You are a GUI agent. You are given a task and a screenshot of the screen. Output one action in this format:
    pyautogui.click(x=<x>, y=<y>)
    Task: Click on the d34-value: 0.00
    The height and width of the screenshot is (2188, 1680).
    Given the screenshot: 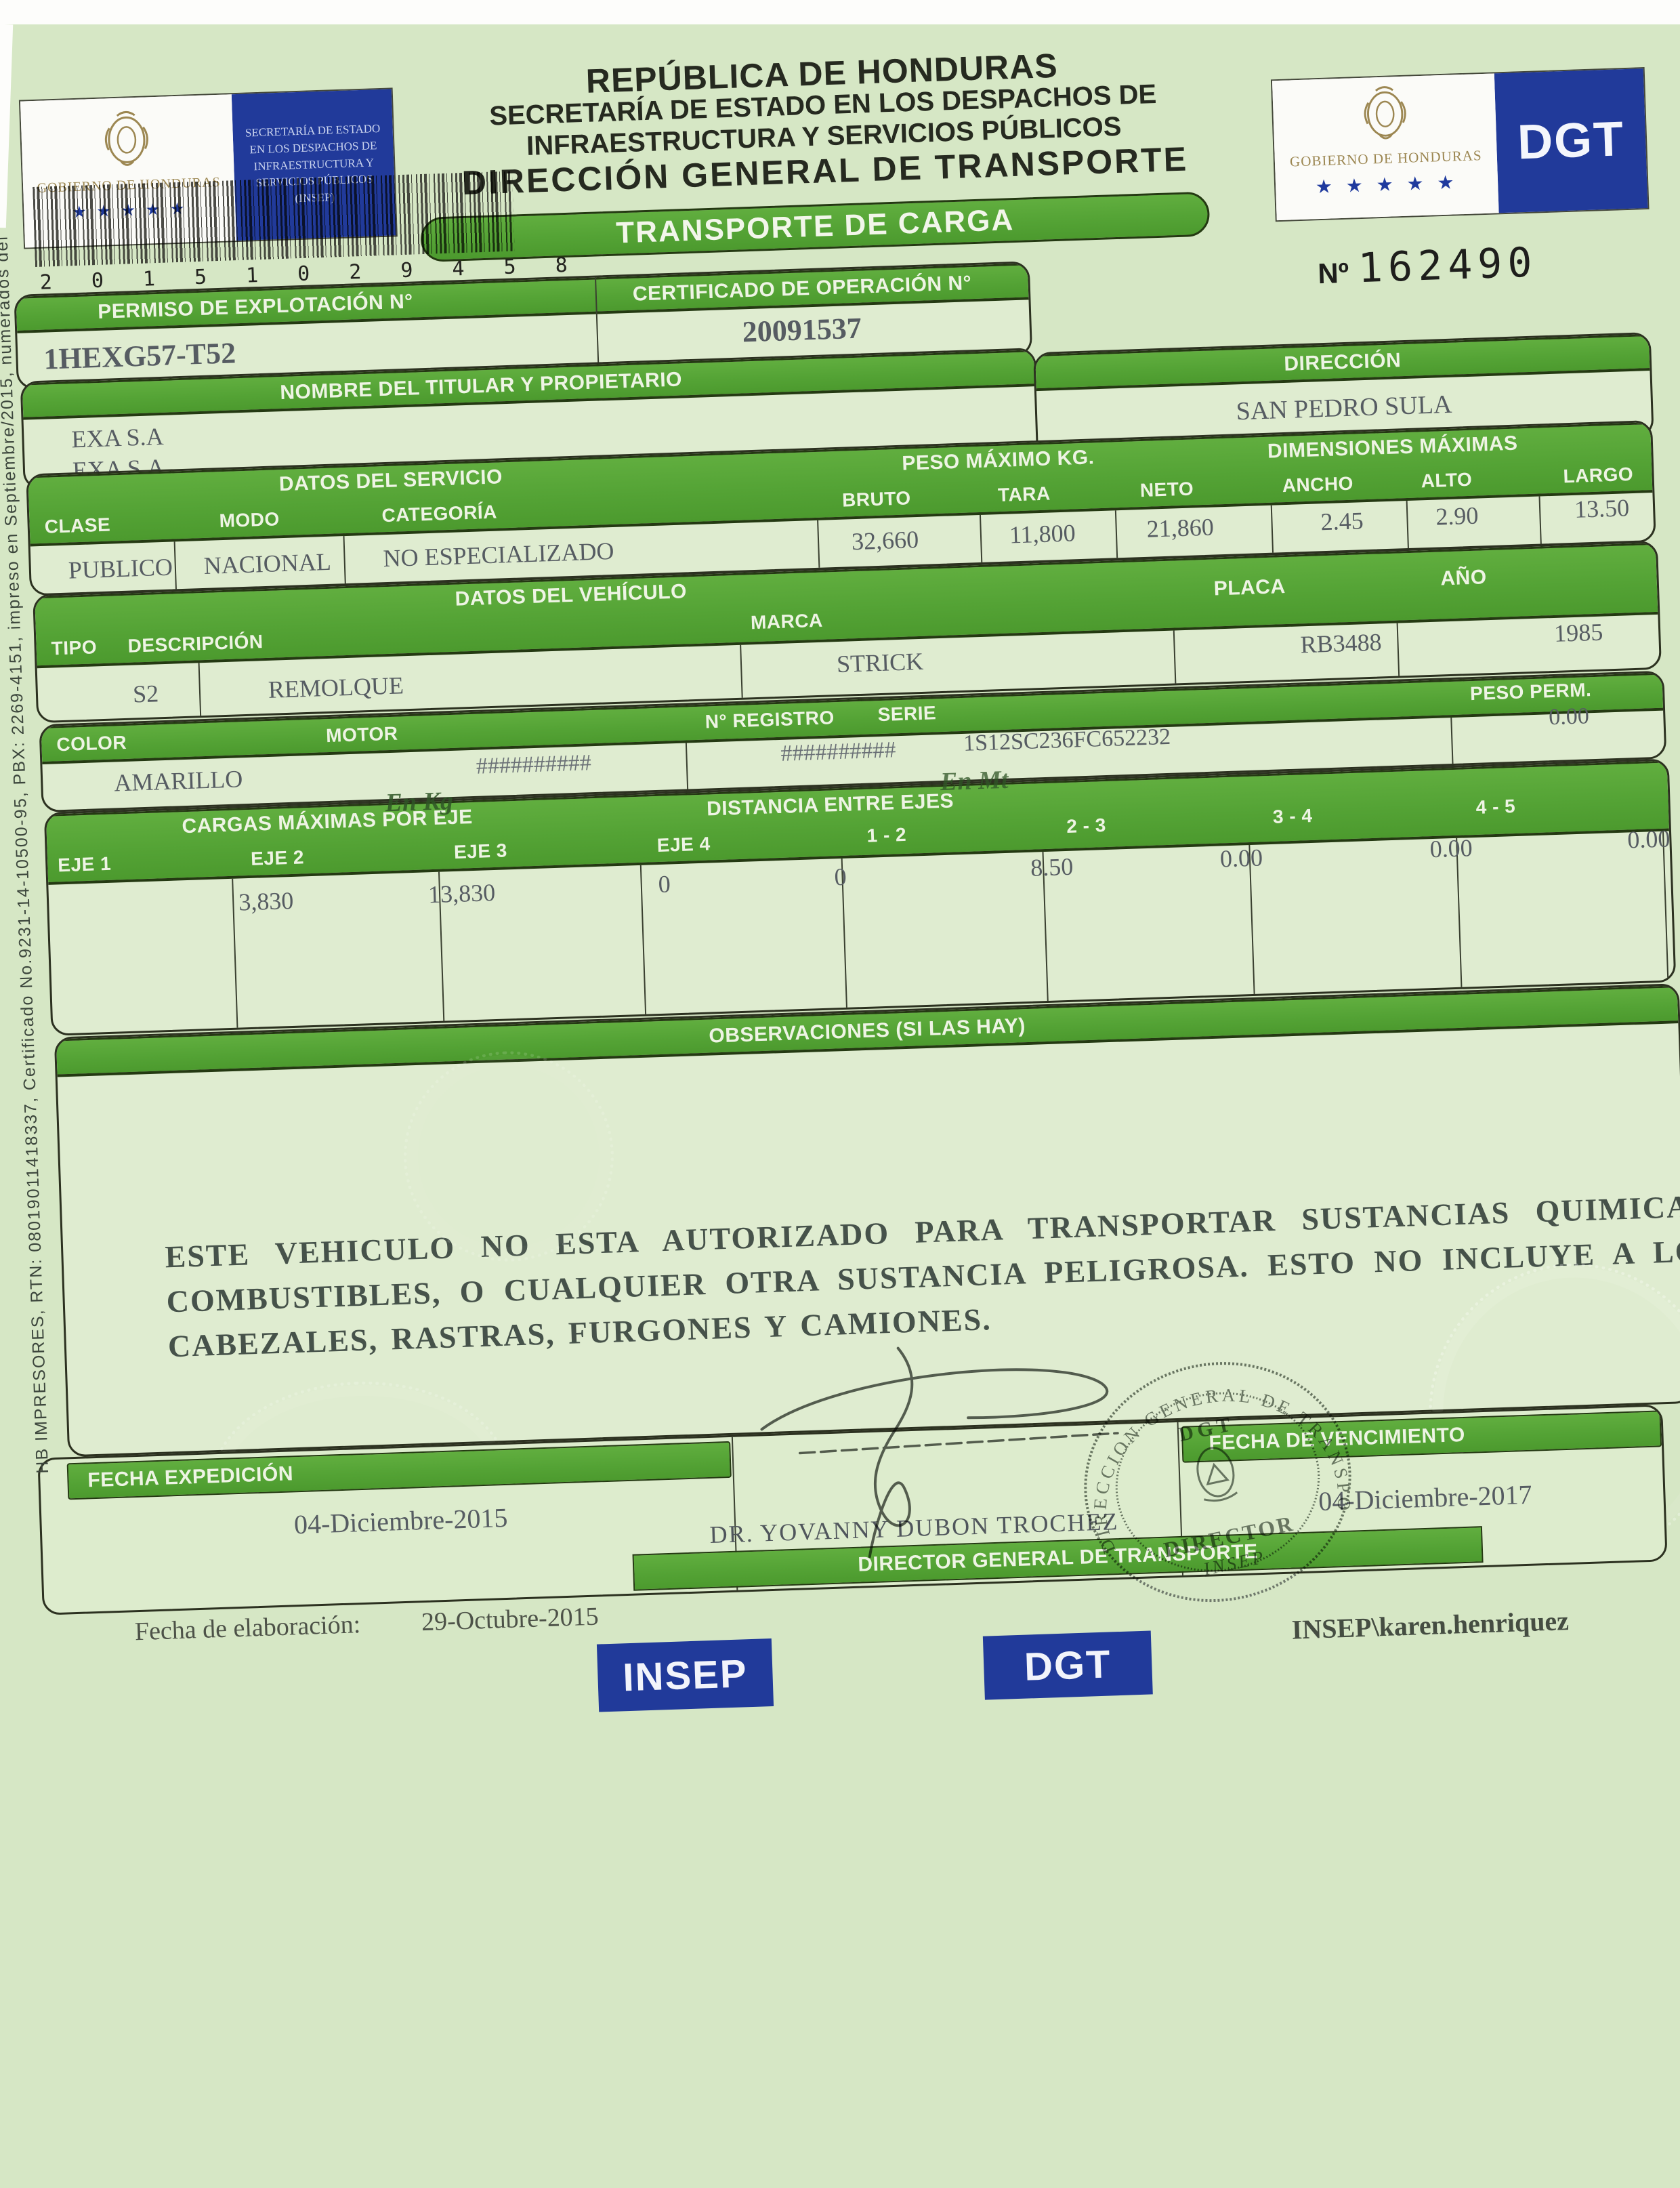 What is the action you would take?
    pyautogui.click(x=1241, y=858)
    